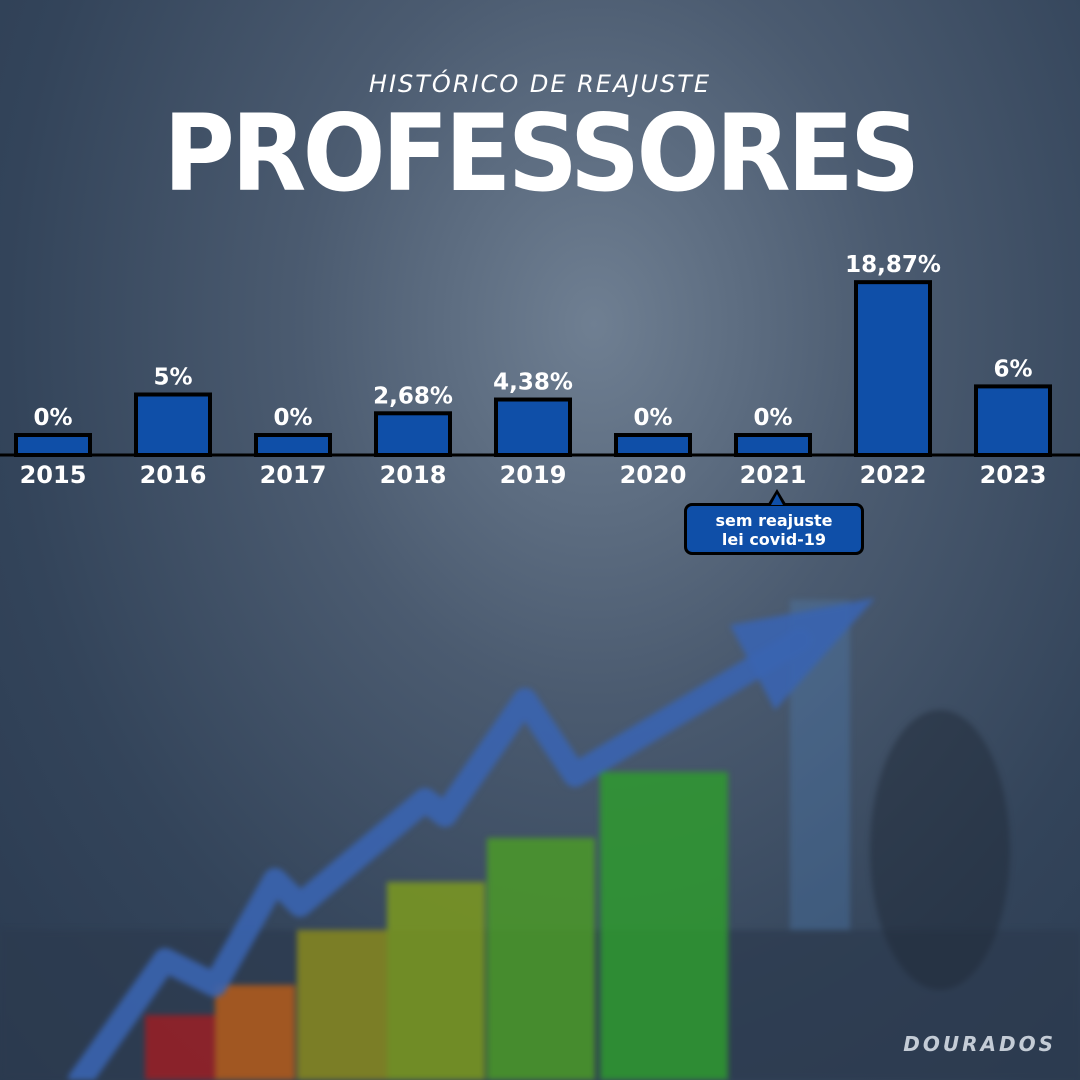 The height and width of the screenshot is (1080, 1080). I want to click on x-tick-label-2016: 2016, so click(173, 475).